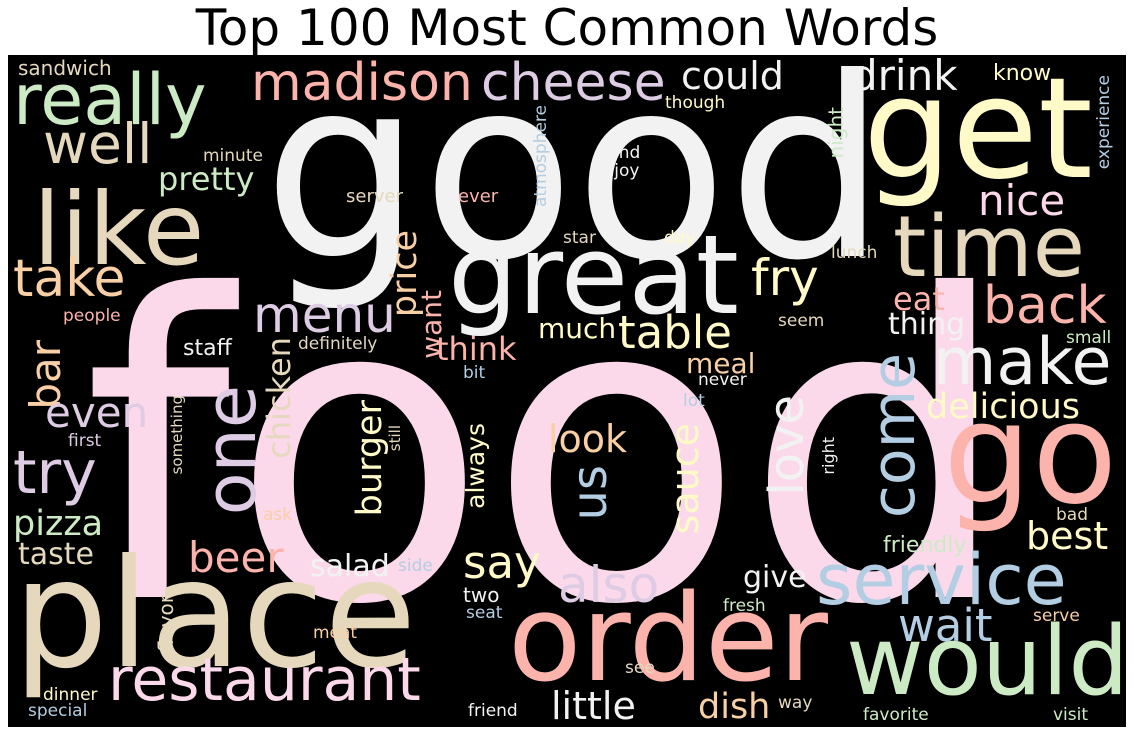 The height and width of the screenshot is (734, 1134). What do you see at coordinates (680, 238) in the screenshot?
I see `word-day: day` at bounding box center [680, 238].